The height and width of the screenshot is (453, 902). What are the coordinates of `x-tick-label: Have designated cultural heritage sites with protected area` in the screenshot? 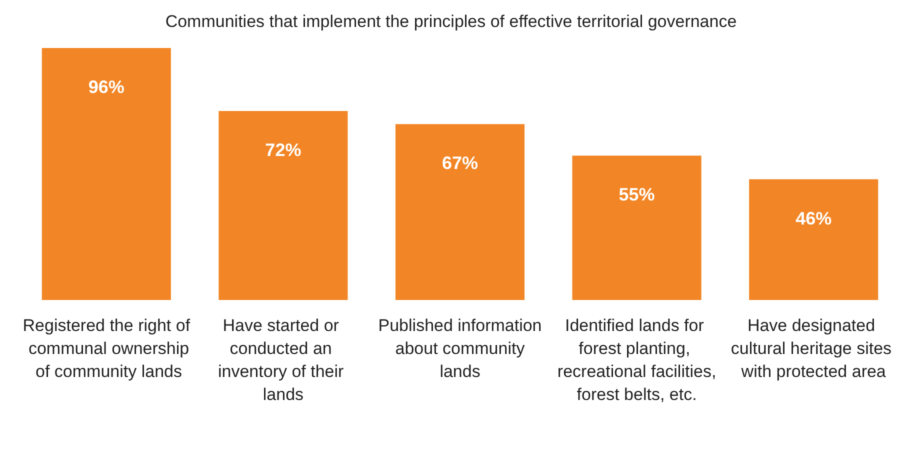 It's located at (813, 348).